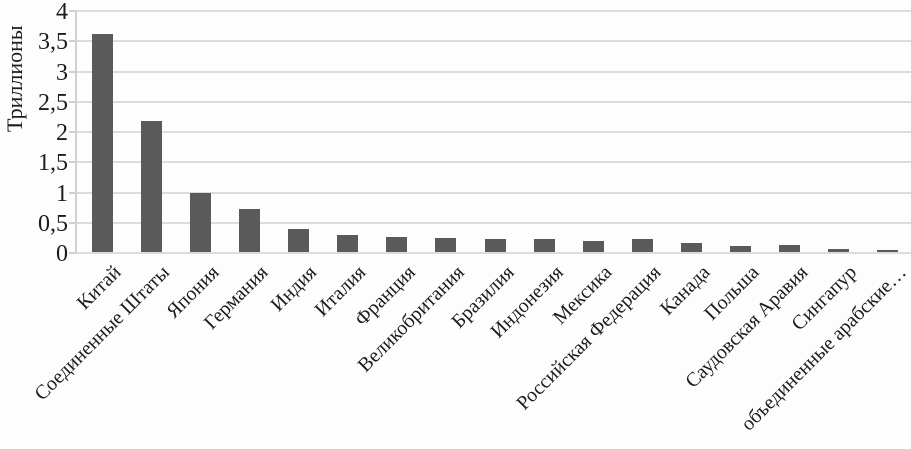  What do you see at coordinates (53, 102) in the screenshot?
I see `y-tick-label: 2,5` at bounding box center [53, 102].